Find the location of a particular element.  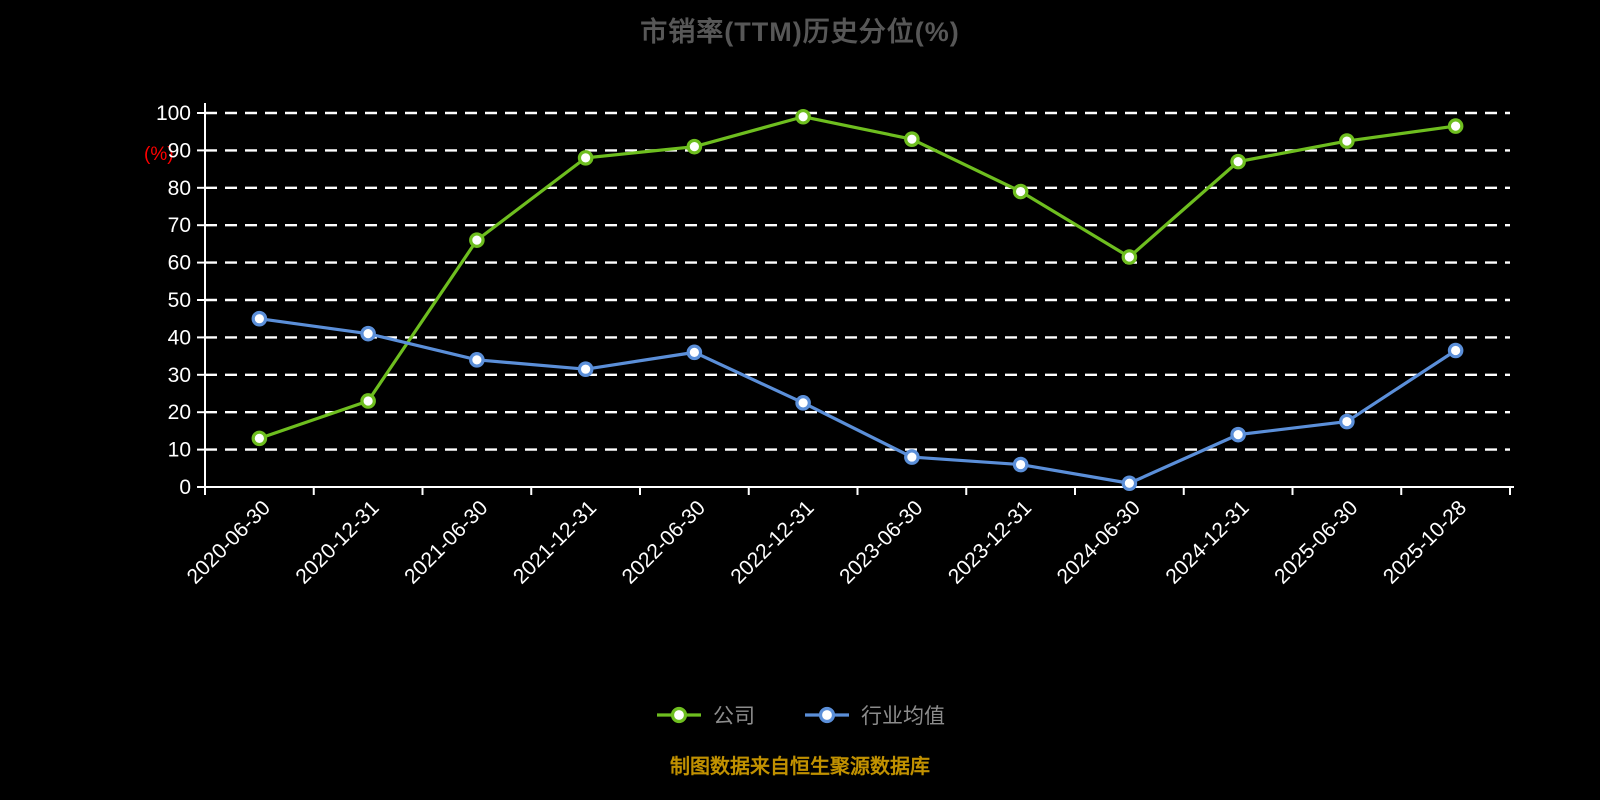

y-tick-label: 50 is located at coordinates (179, 300).